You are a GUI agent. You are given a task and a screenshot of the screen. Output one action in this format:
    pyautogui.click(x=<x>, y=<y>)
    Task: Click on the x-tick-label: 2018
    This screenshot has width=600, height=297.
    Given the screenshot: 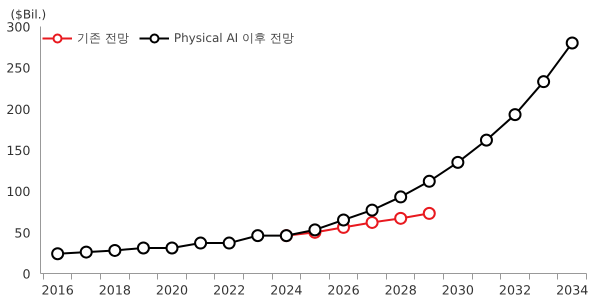 What is the action you would take?
    pyautogui.click(x=114, y=289)
    